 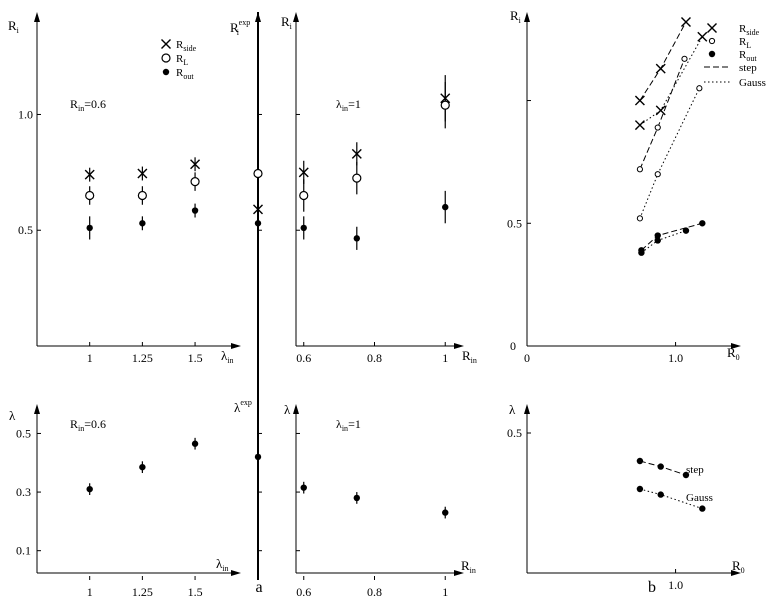 What do you see at coordinates (245, 22) in the screenshot?
I see `a-top-exp-y-title-sup: exp` at bounding box center [245, 22].